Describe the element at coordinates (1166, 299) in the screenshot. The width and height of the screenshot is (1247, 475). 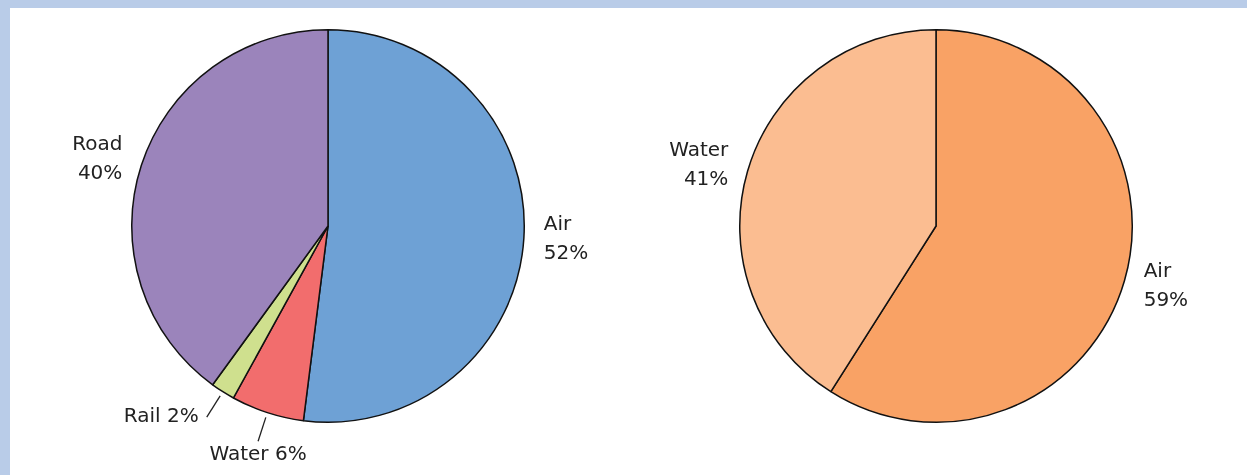
I see `data-label: 59%` at that location.